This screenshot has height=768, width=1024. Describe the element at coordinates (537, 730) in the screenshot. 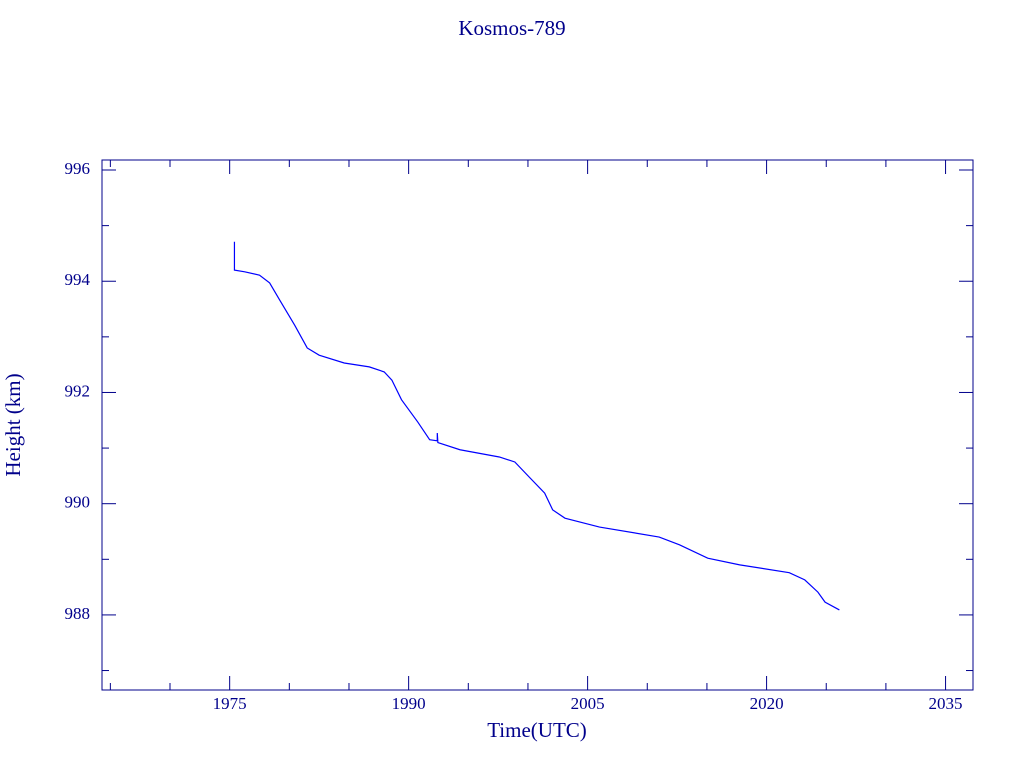

I see `x-axis-label: Time(UTC)` at that location.